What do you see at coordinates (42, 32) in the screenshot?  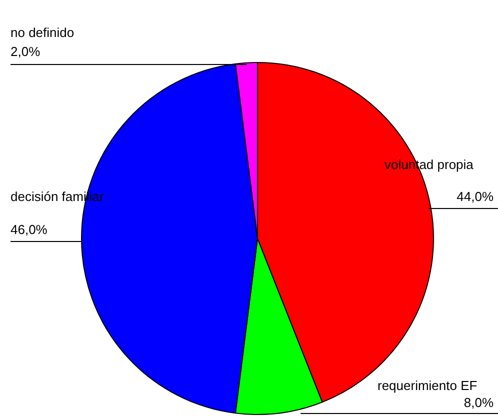 I see `slice-label: no definido` at bounding box center [42, 32].